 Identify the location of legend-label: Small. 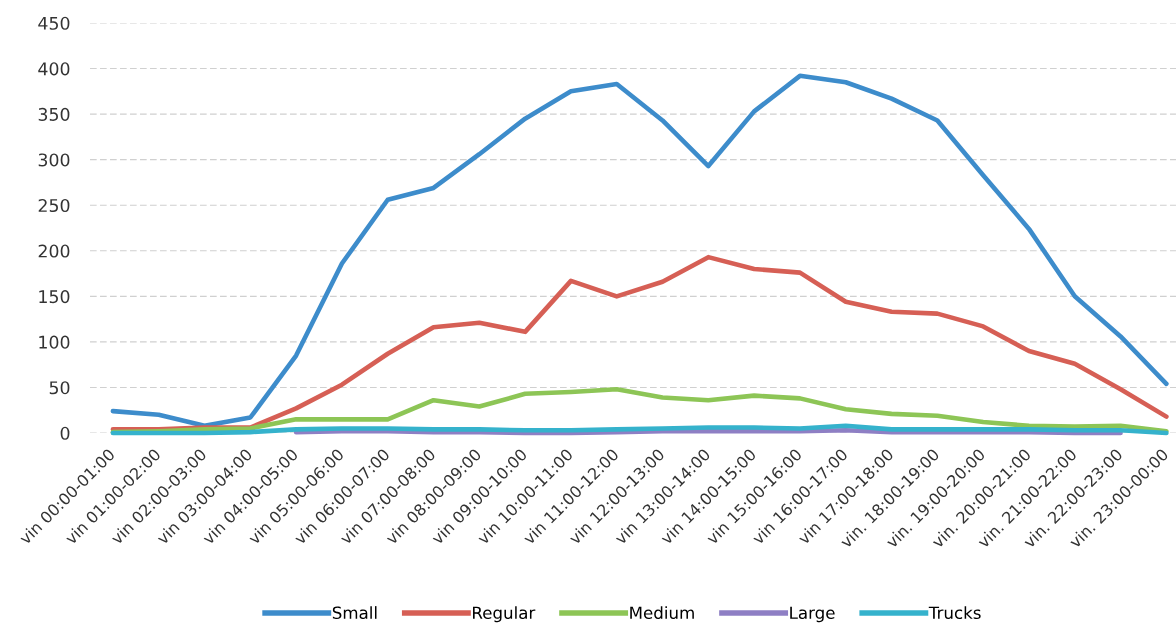
(354, 613).